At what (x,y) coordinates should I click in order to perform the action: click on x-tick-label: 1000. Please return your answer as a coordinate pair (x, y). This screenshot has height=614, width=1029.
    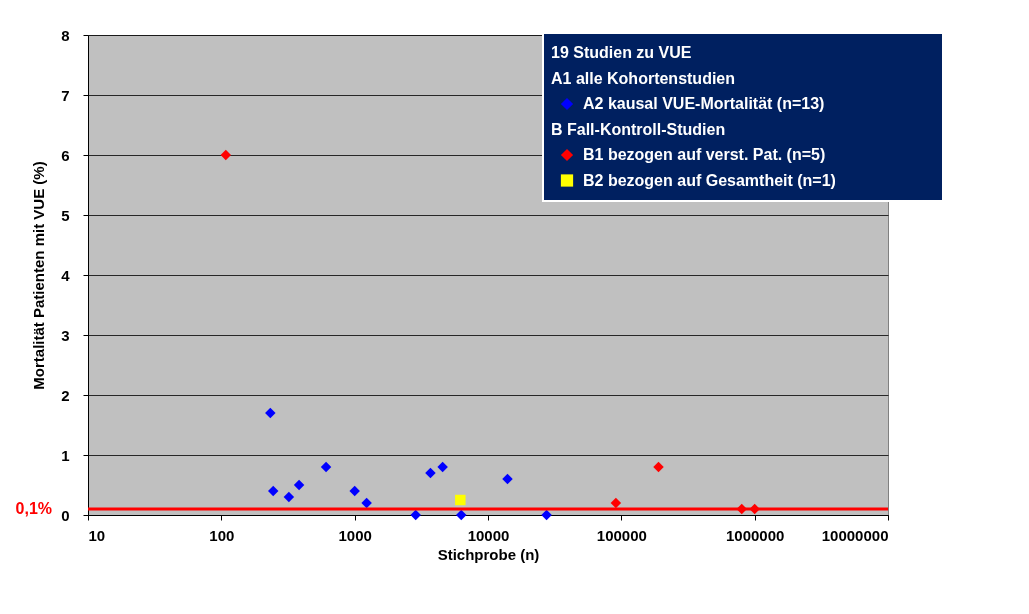
    Looking at the image, I should click on (355, 535).